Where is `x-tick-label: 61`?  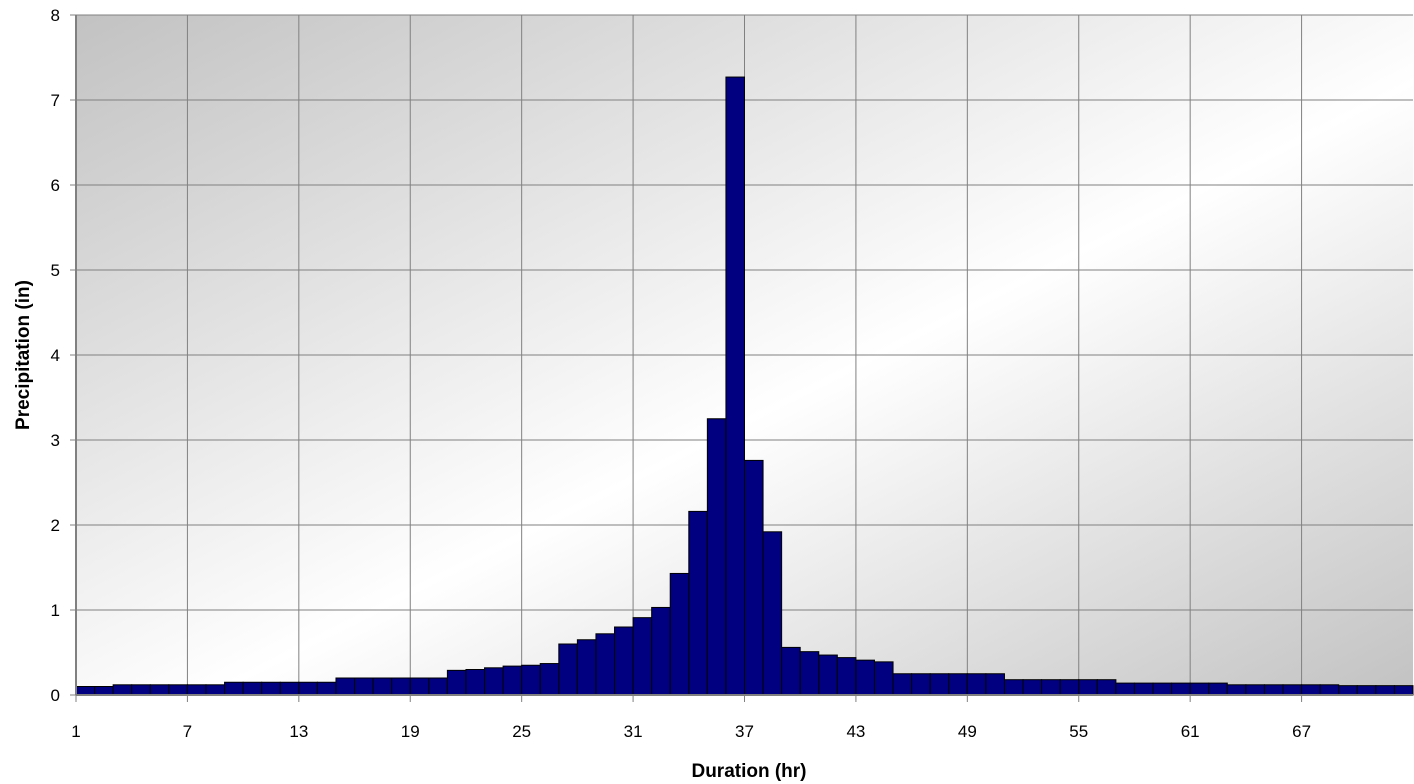 x-tick-label: 61 is located at coordinates (1190, 731).